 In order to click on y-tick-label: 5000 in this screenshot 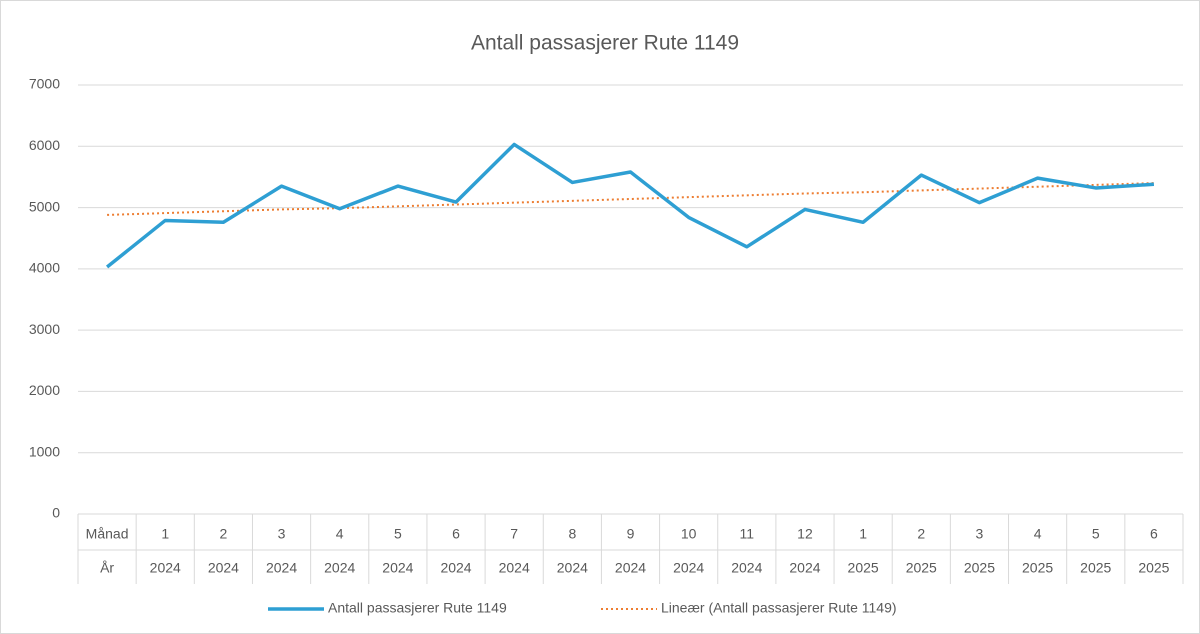, I will do `click(44, 206)`.